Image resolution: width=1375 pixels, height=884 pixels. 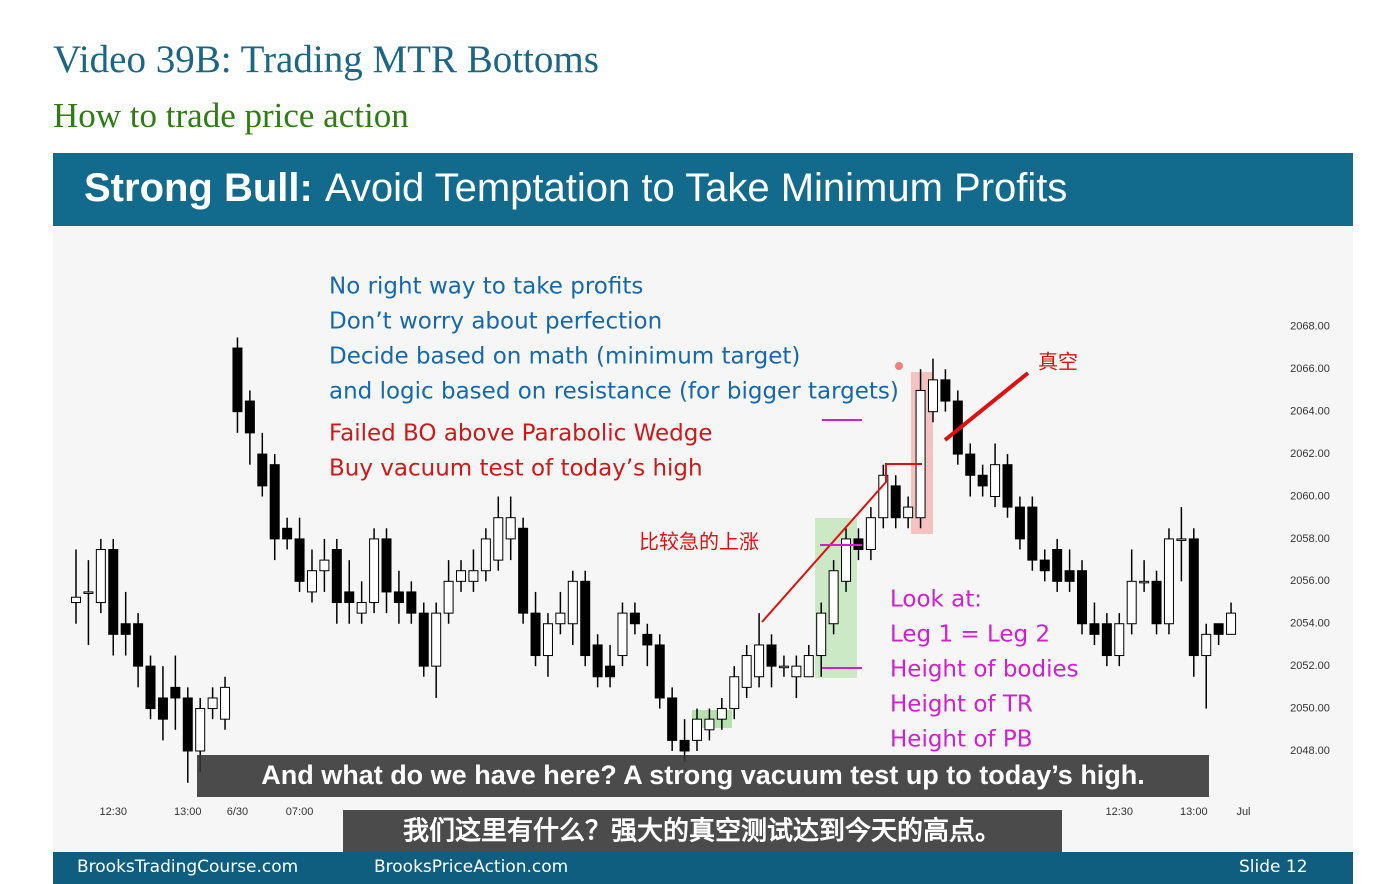 I want to click on cursor, so click(x=899, y=366).